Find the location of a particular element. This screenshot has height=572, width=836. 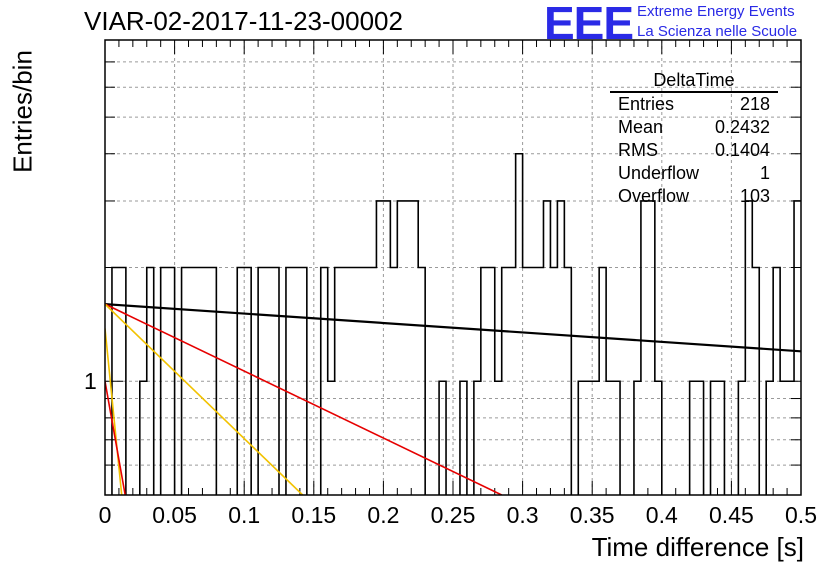

x-tick-label: 0 is located at coordinates (105, 515).